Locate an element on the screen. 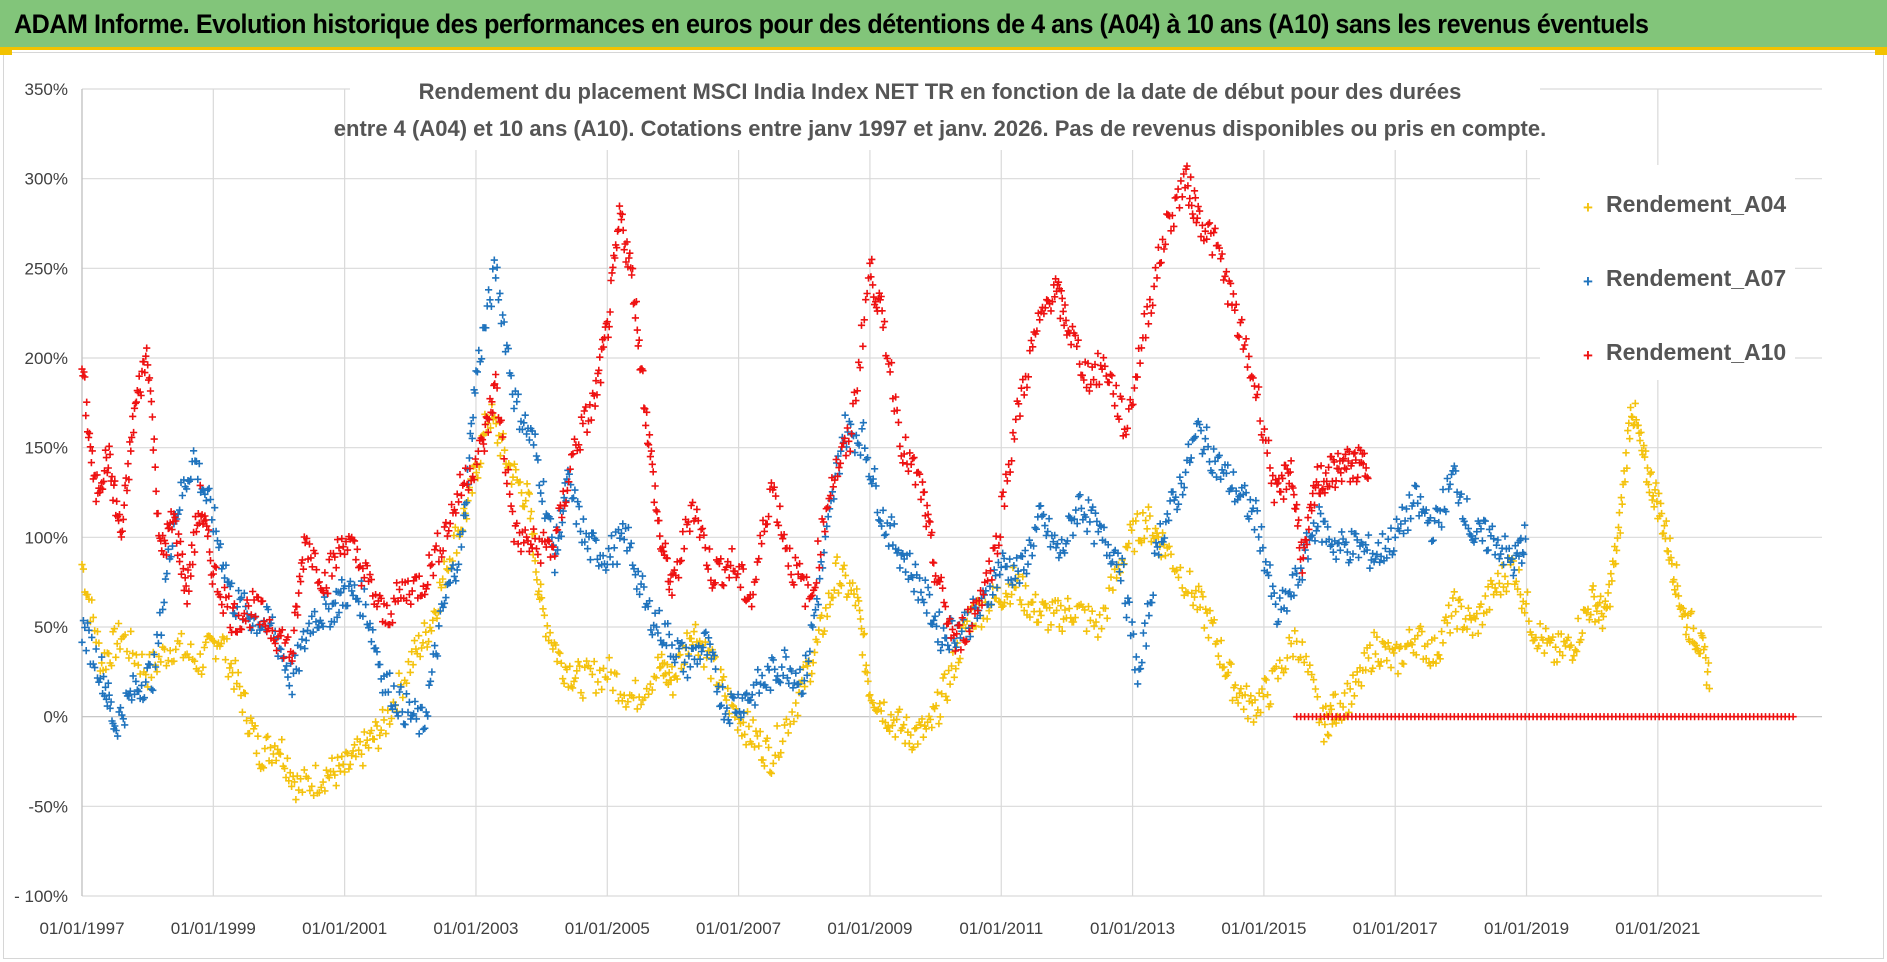 The image size is (1887, 962). y-tick-label: 50% is located at coordinates (51, 627).